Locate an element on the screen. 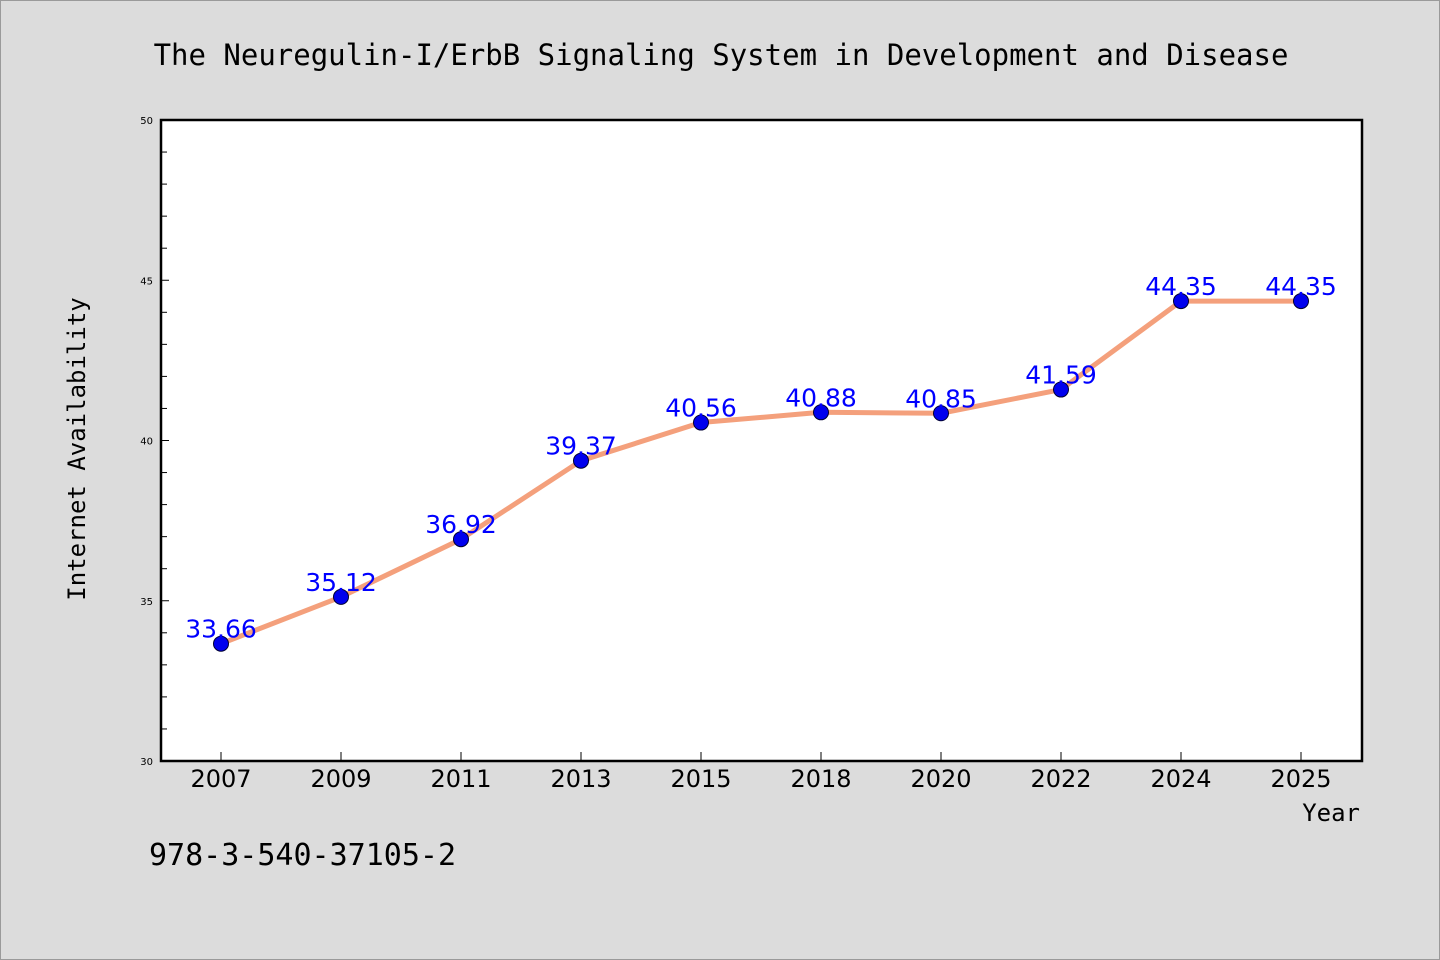  x-tick-label: 2013 is located at coordinates (580, 779).